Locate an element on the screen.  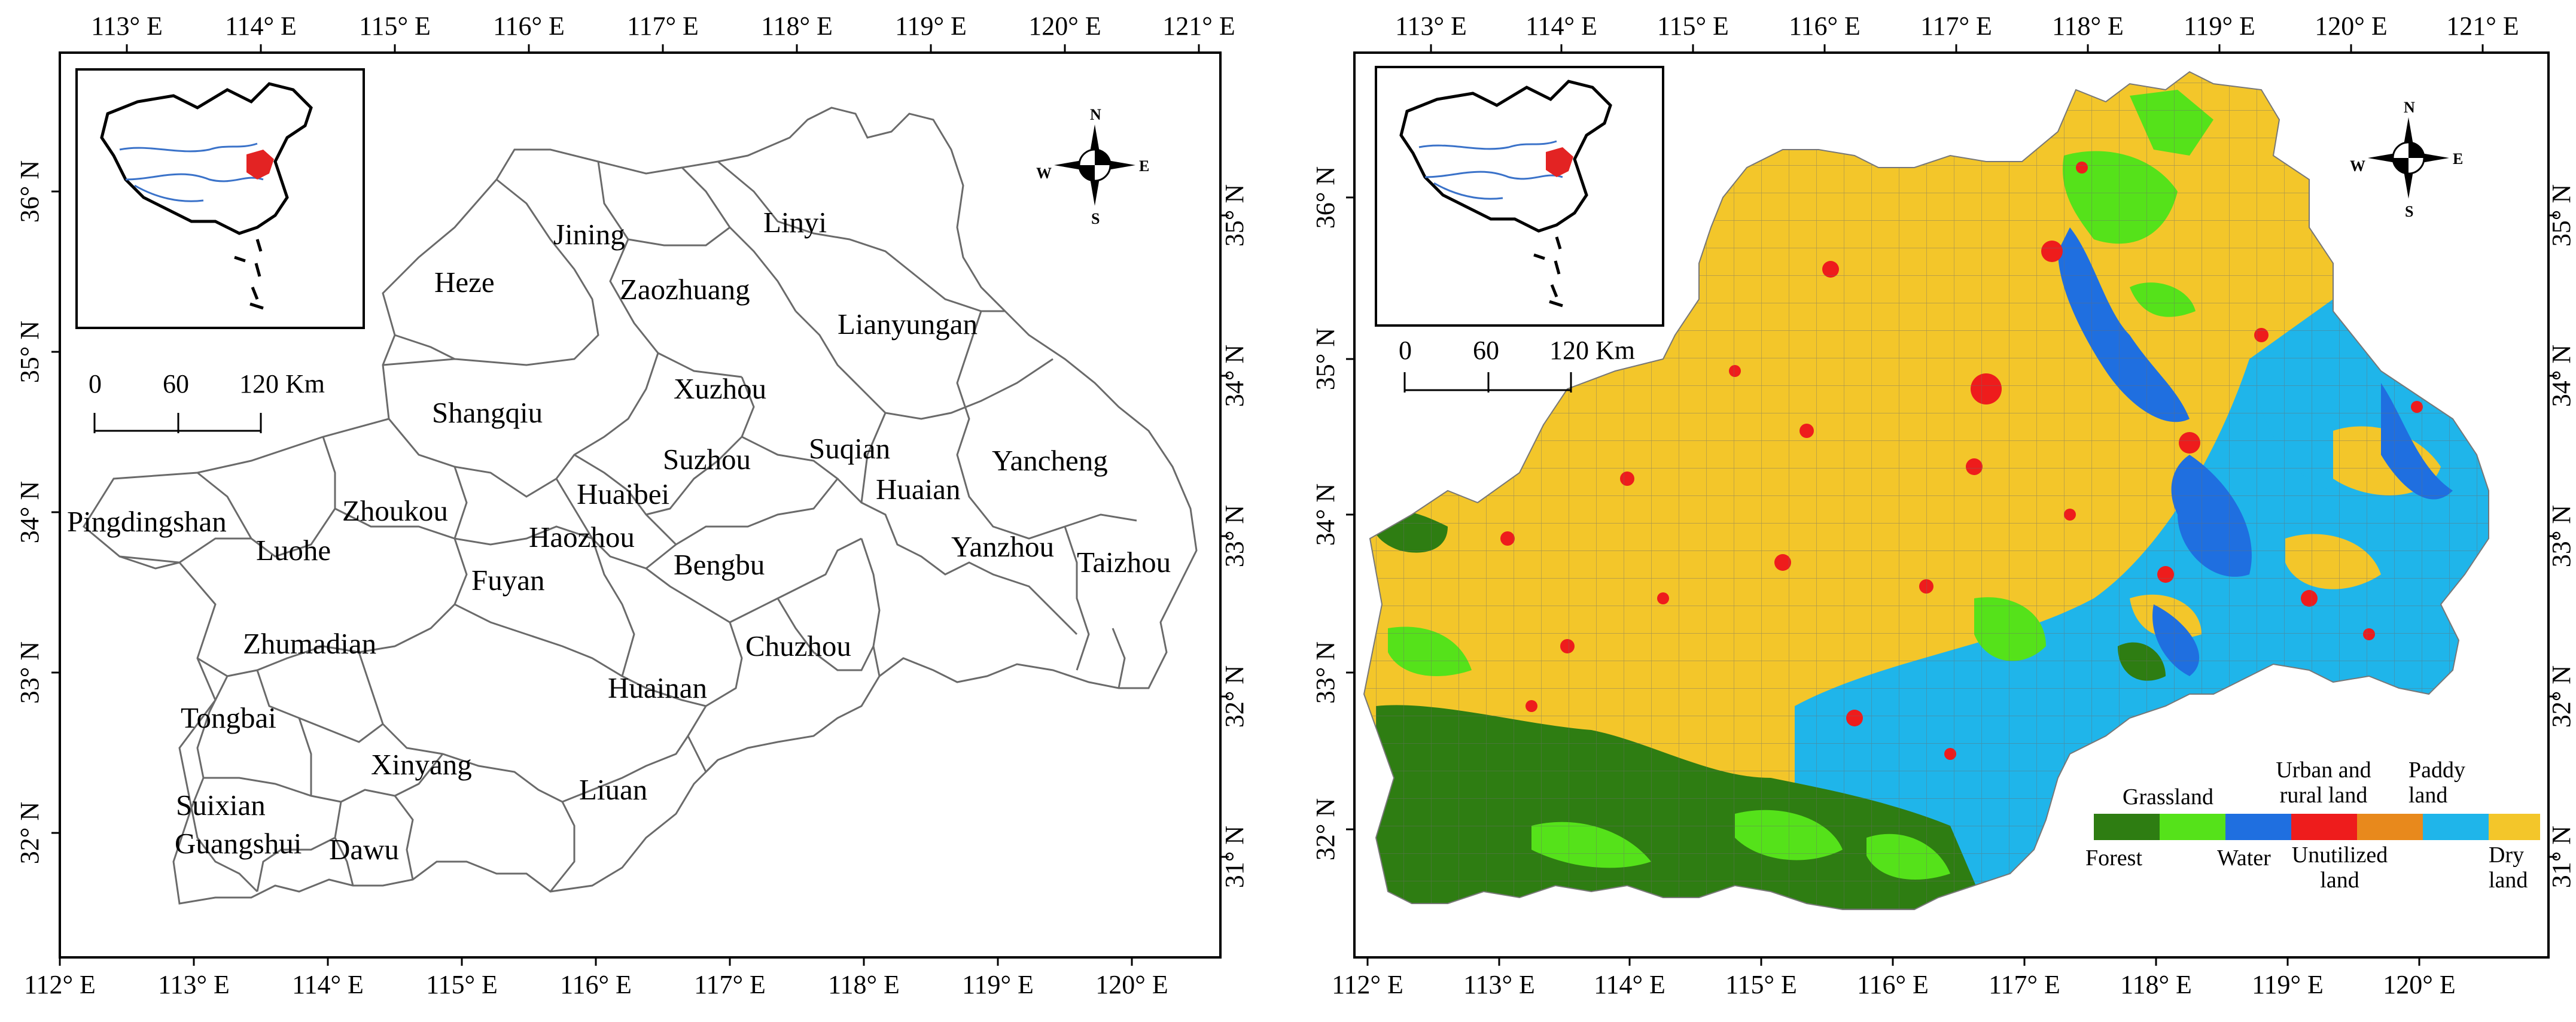
left-compass-s: S is located at coordinates (1095, 218).